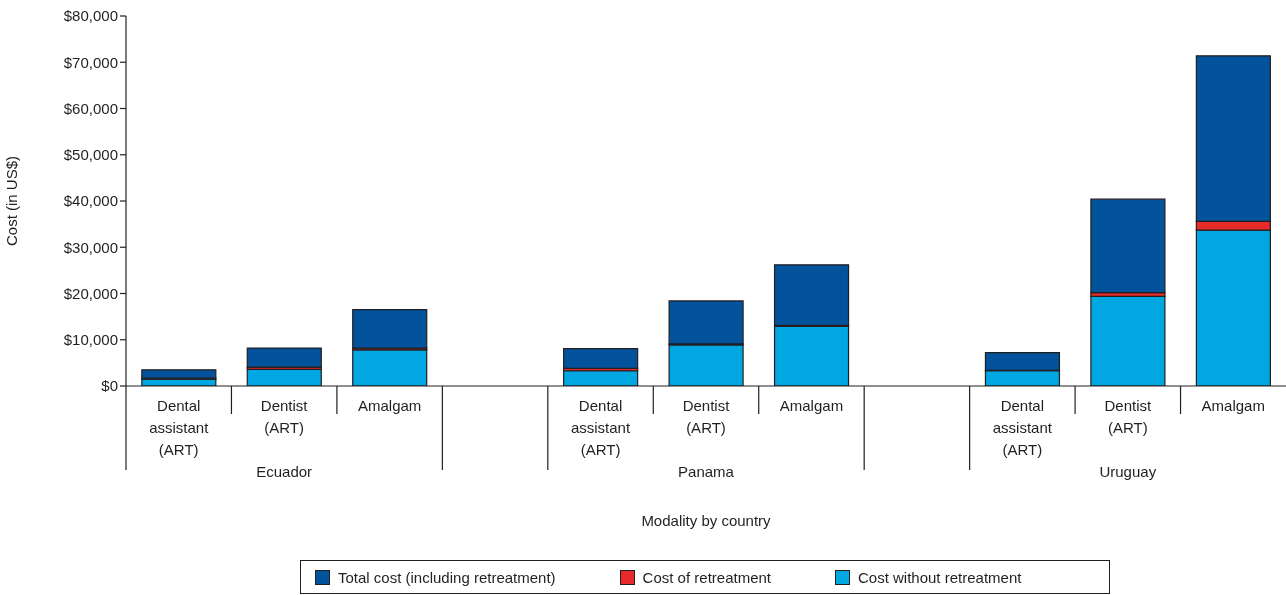 This screenshot has width=1286, height=595. I want to click on text: Uruguay, so click(1128, 471).